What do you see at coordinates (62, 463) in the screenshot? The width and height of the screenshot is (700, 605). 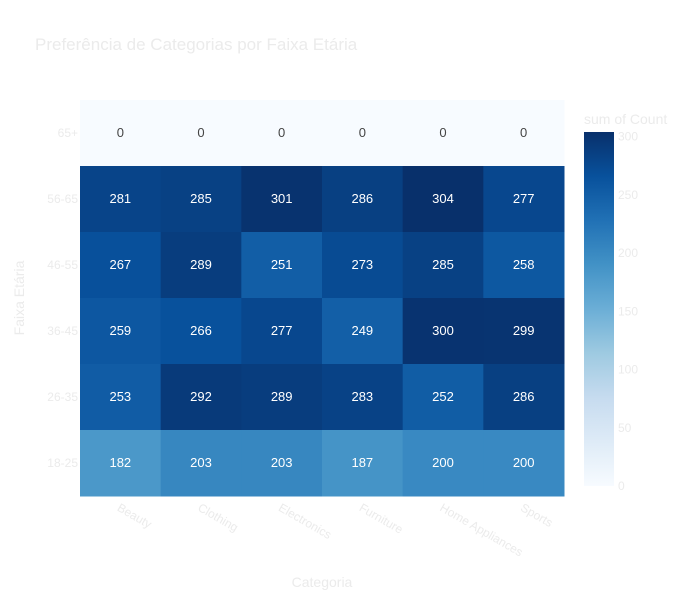 I see `y-tick-label: 18-25` at bounding box center [62, 463].